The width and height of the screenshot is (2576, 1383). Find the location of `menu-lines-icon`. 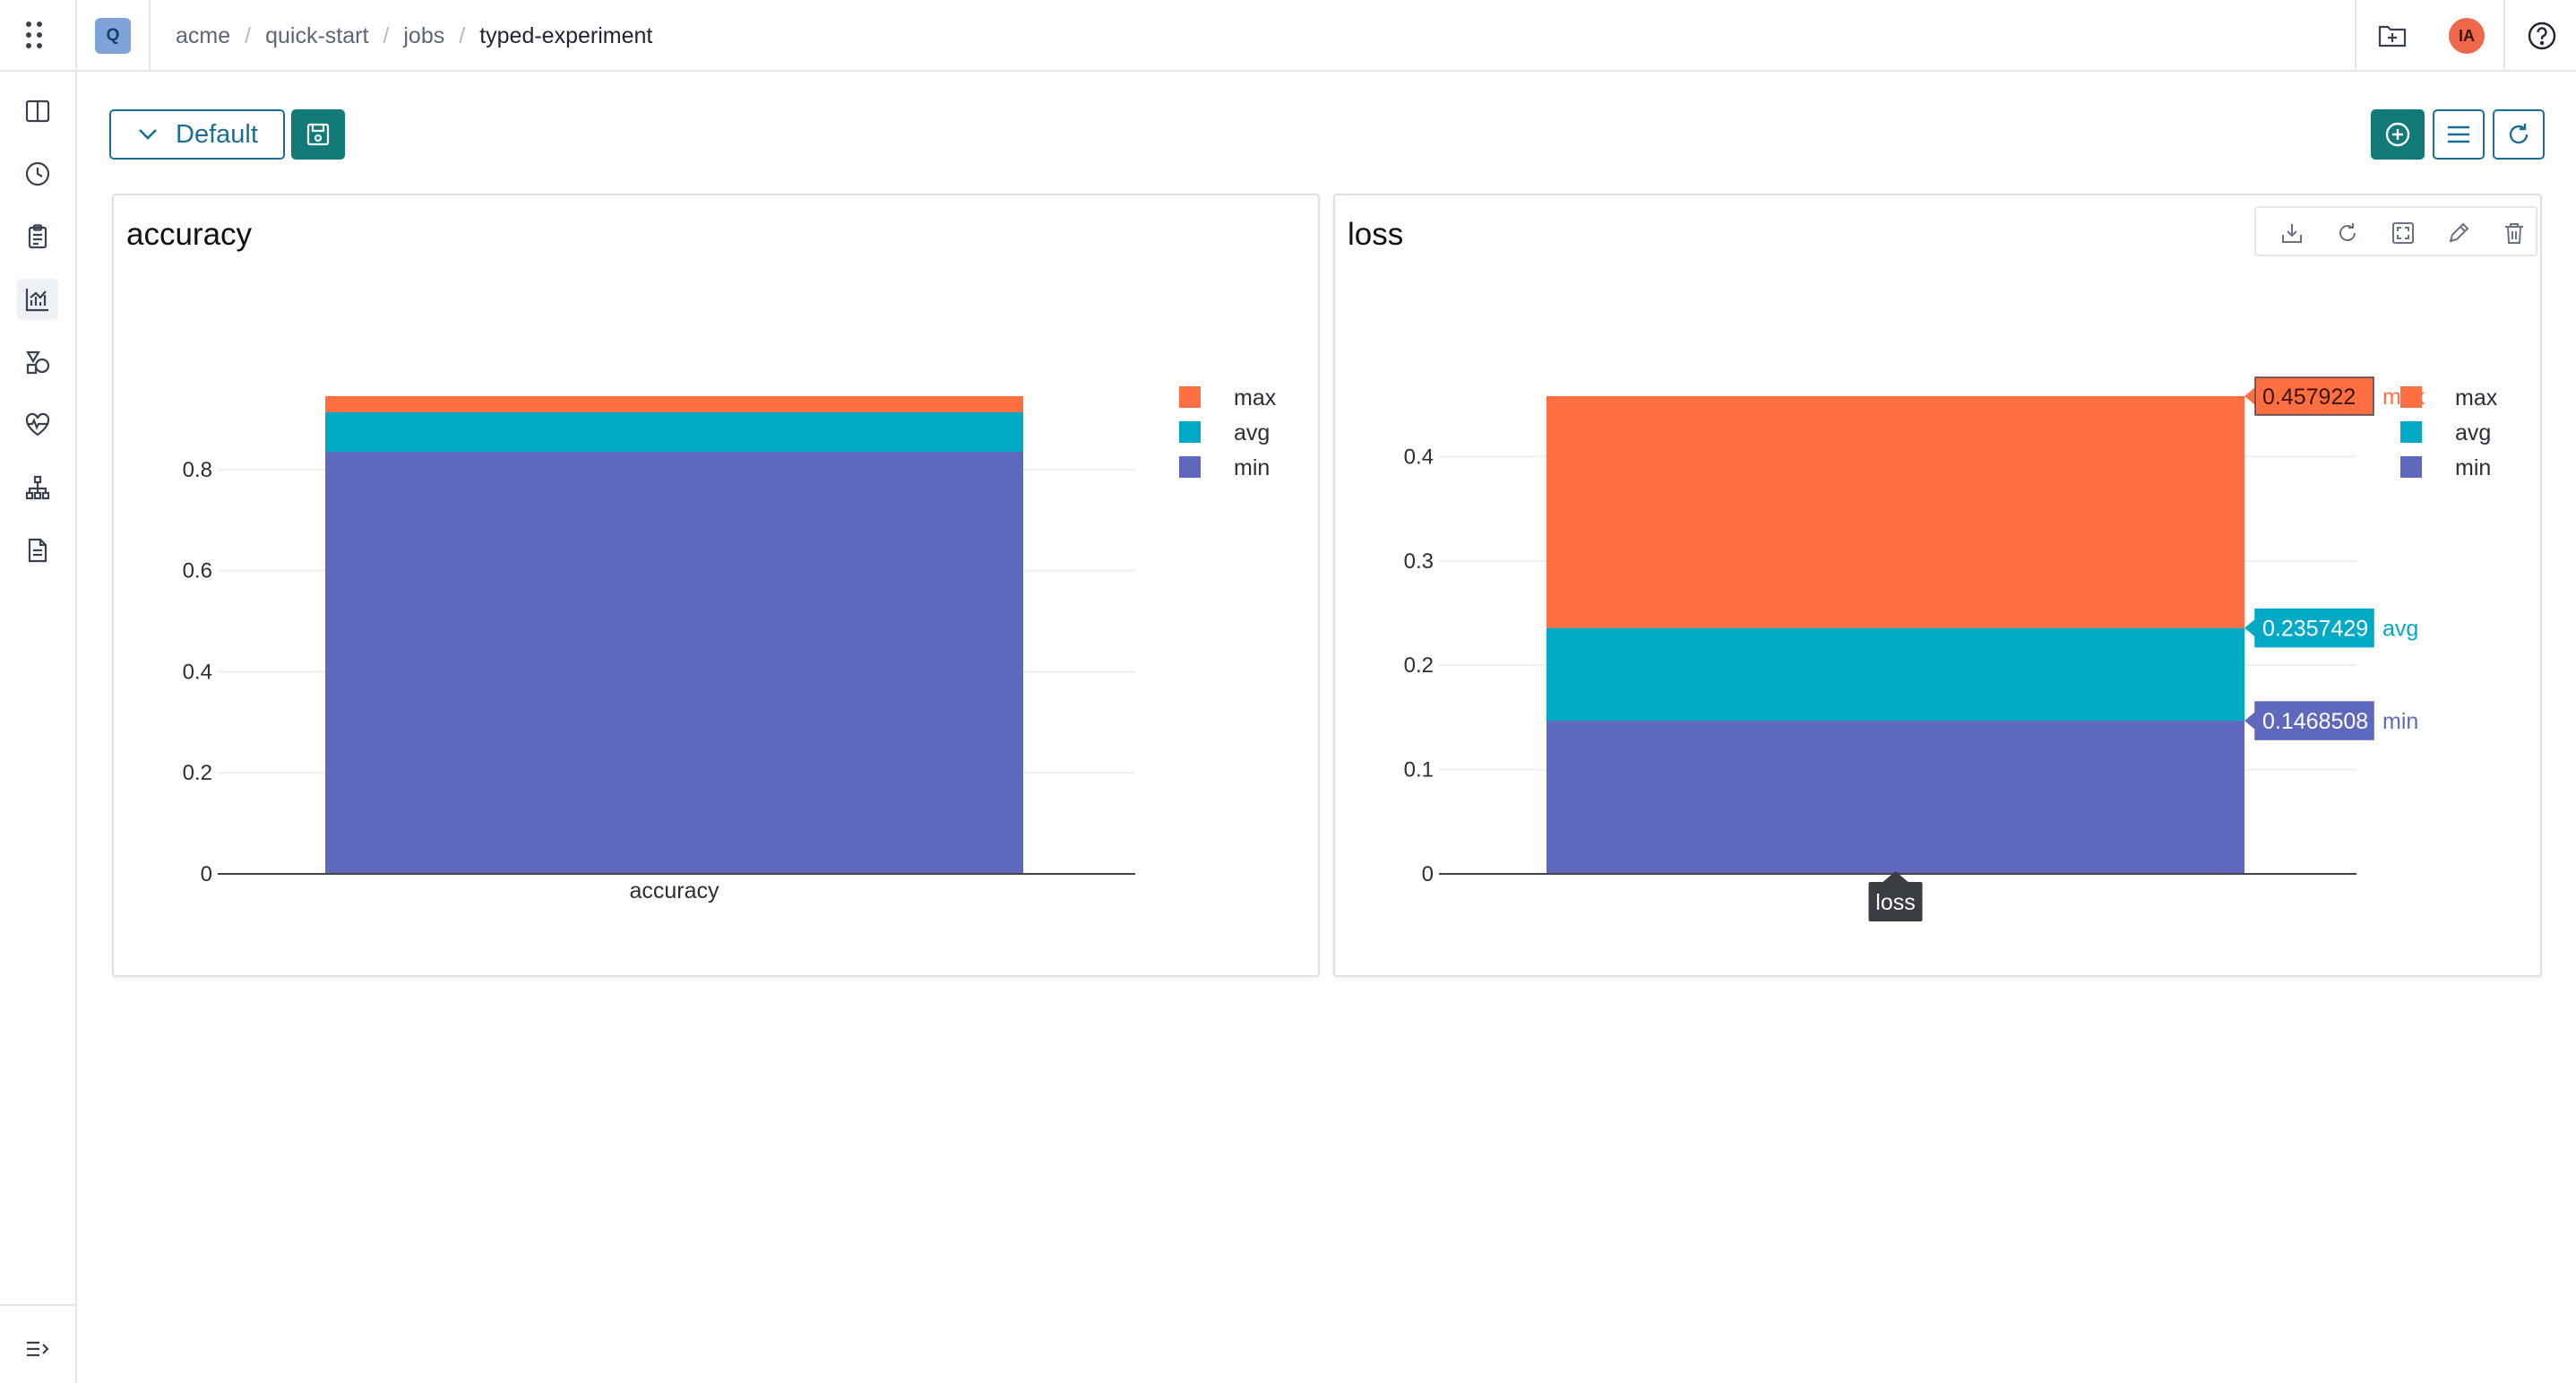

menu-lines-icon is located at coordinates (2458, 134).